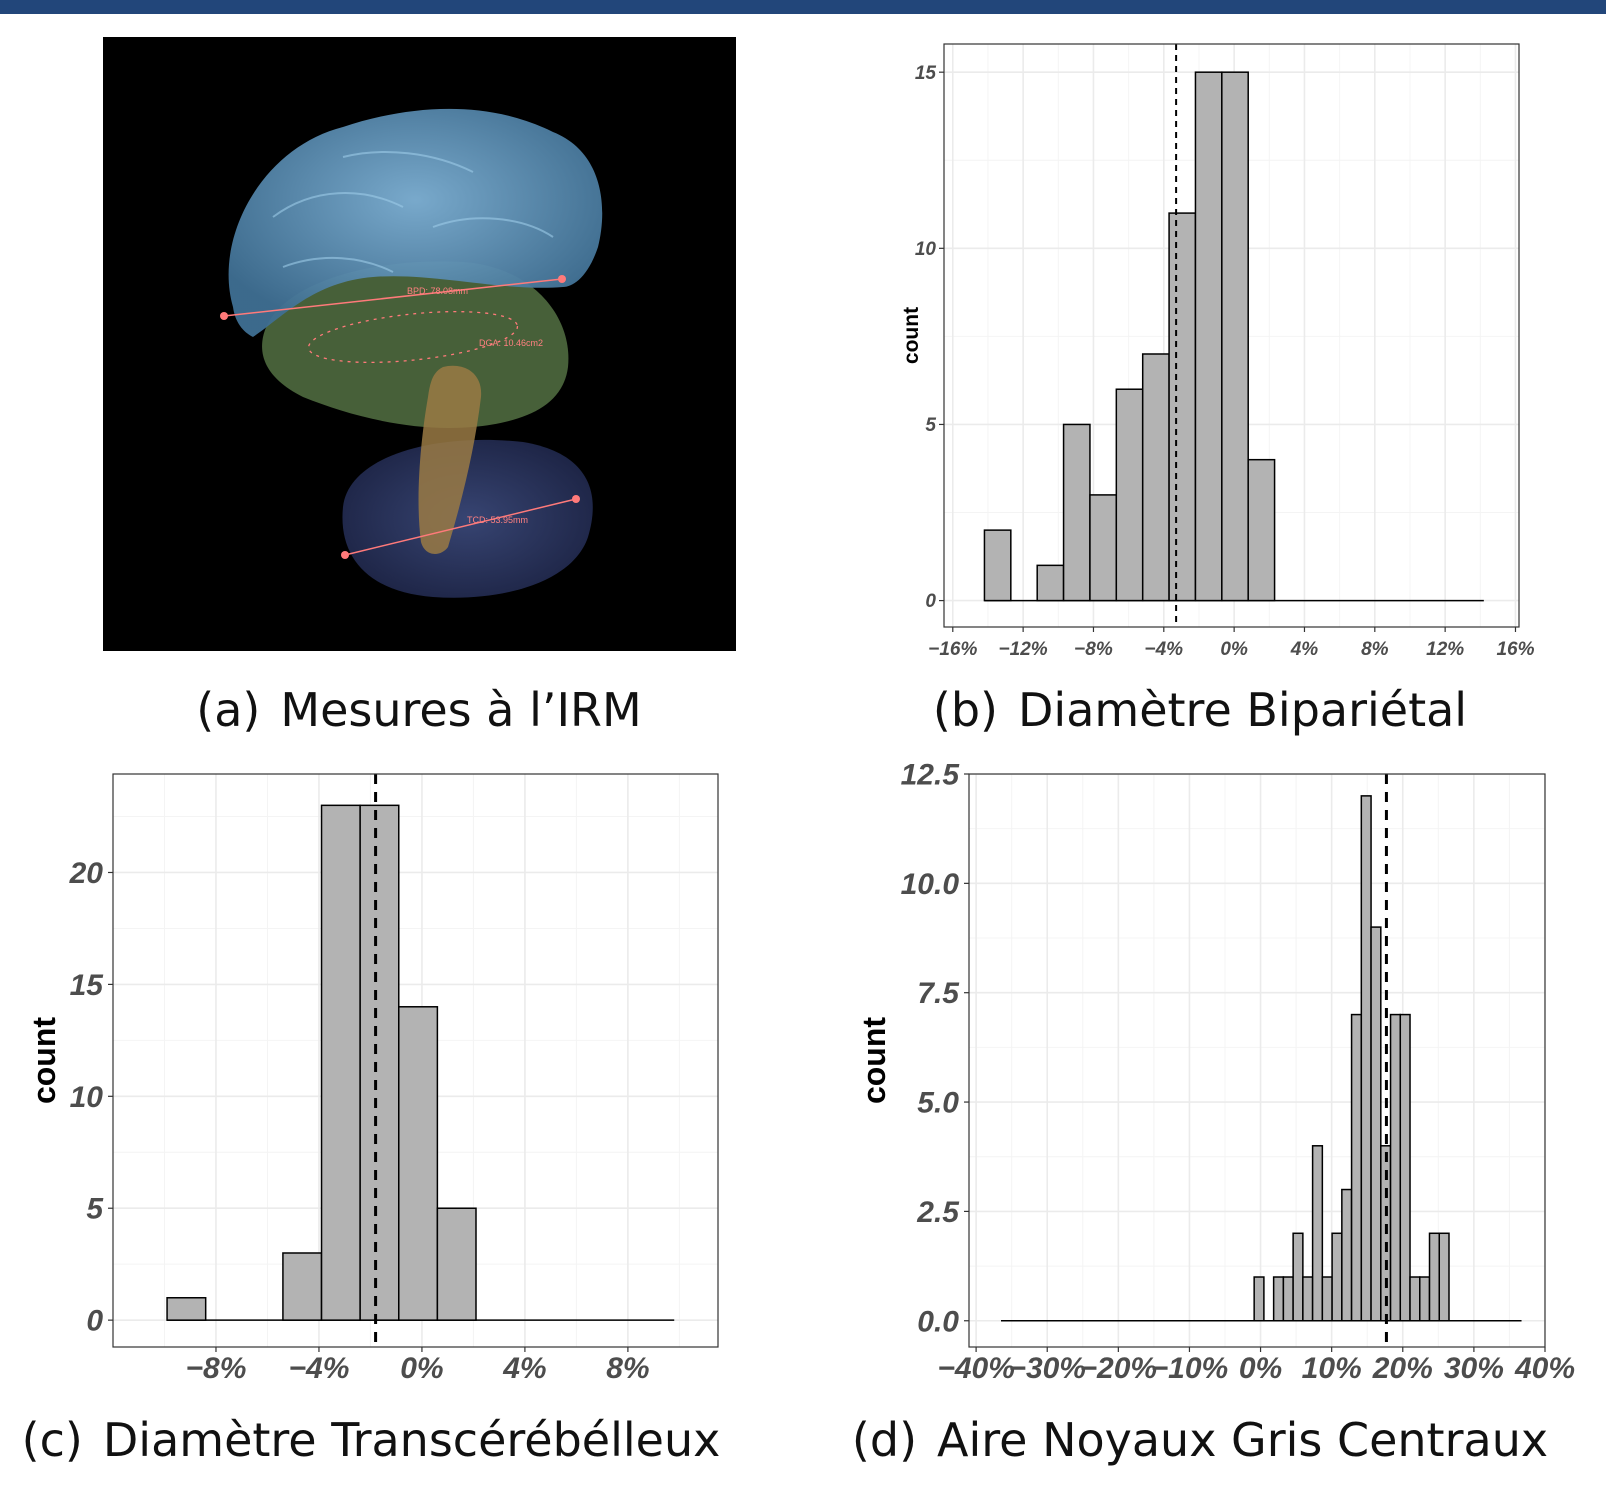 The height and width of the screenshot is (1503, 1606). I want to click on x-tick-label: −30%, so click(1047, 1368).